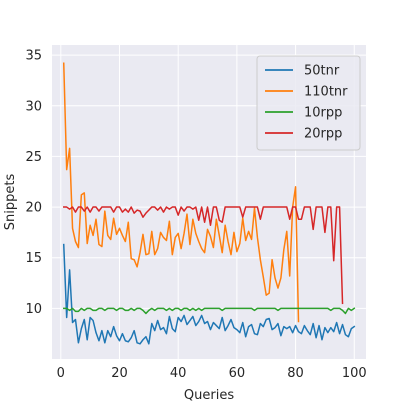  I want to click on legend: 50tnr 110tnr 10rpp 20rpp, so click(308, 103).